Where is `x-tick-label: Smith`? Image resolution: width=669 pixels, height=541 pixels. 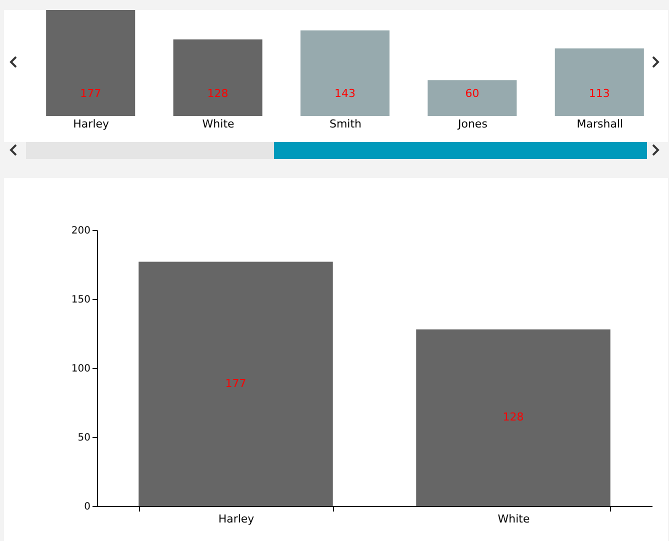 x-tick-label: Smith is located at coordinates (345, 124).